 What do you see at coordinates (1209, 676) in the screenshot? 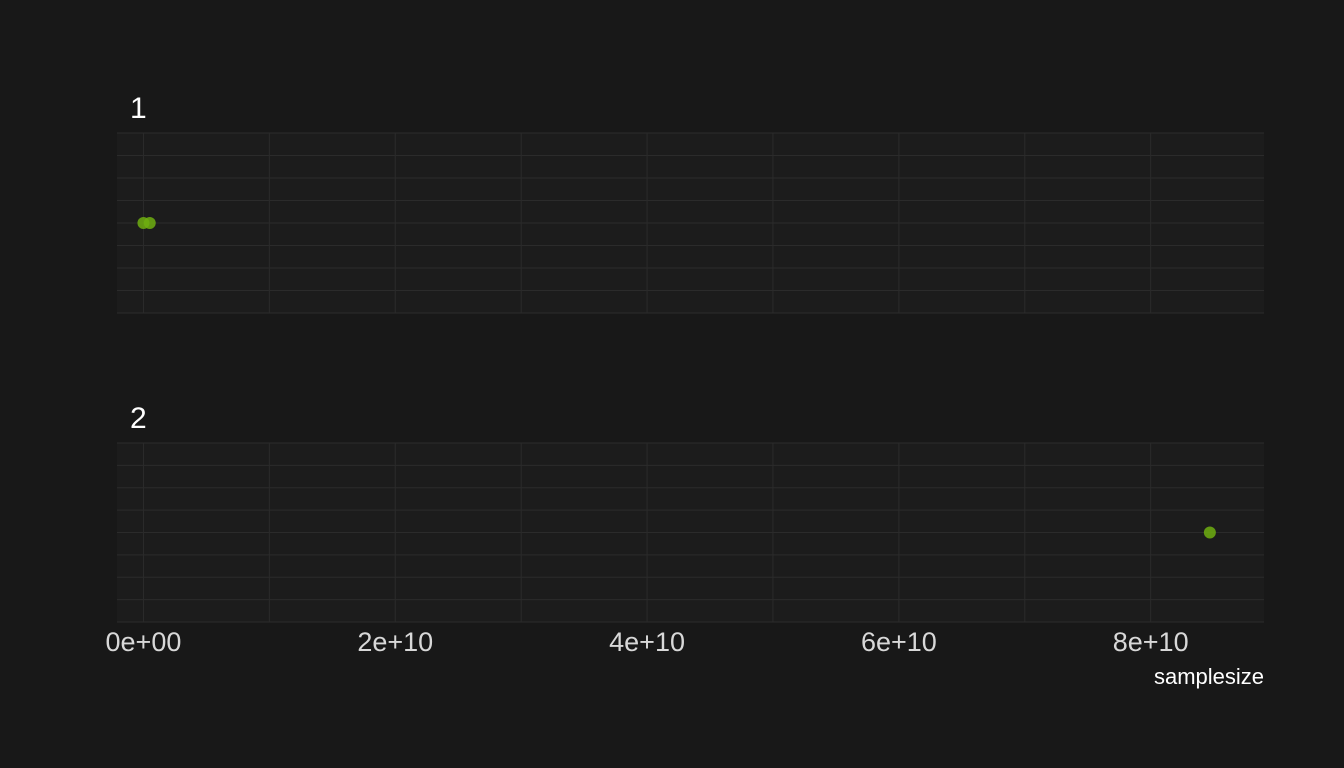
I see `x-axis-title: samplesize` at bounding box center [1209, 676].